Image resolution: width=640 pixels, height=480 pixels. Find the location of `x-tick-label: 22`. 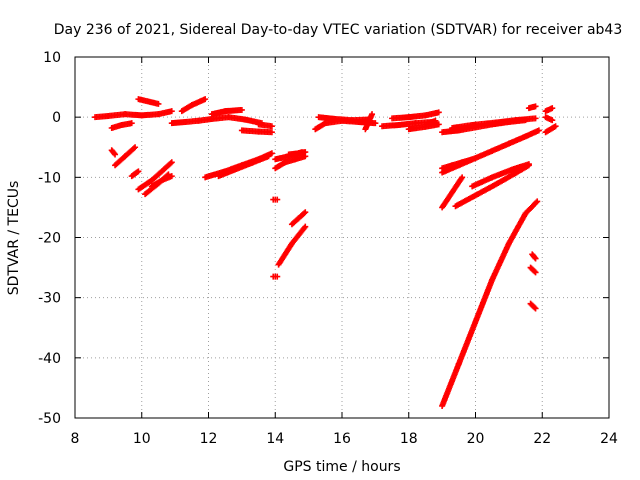

x-tick-label: 22 is located at coordinates (542, 439).